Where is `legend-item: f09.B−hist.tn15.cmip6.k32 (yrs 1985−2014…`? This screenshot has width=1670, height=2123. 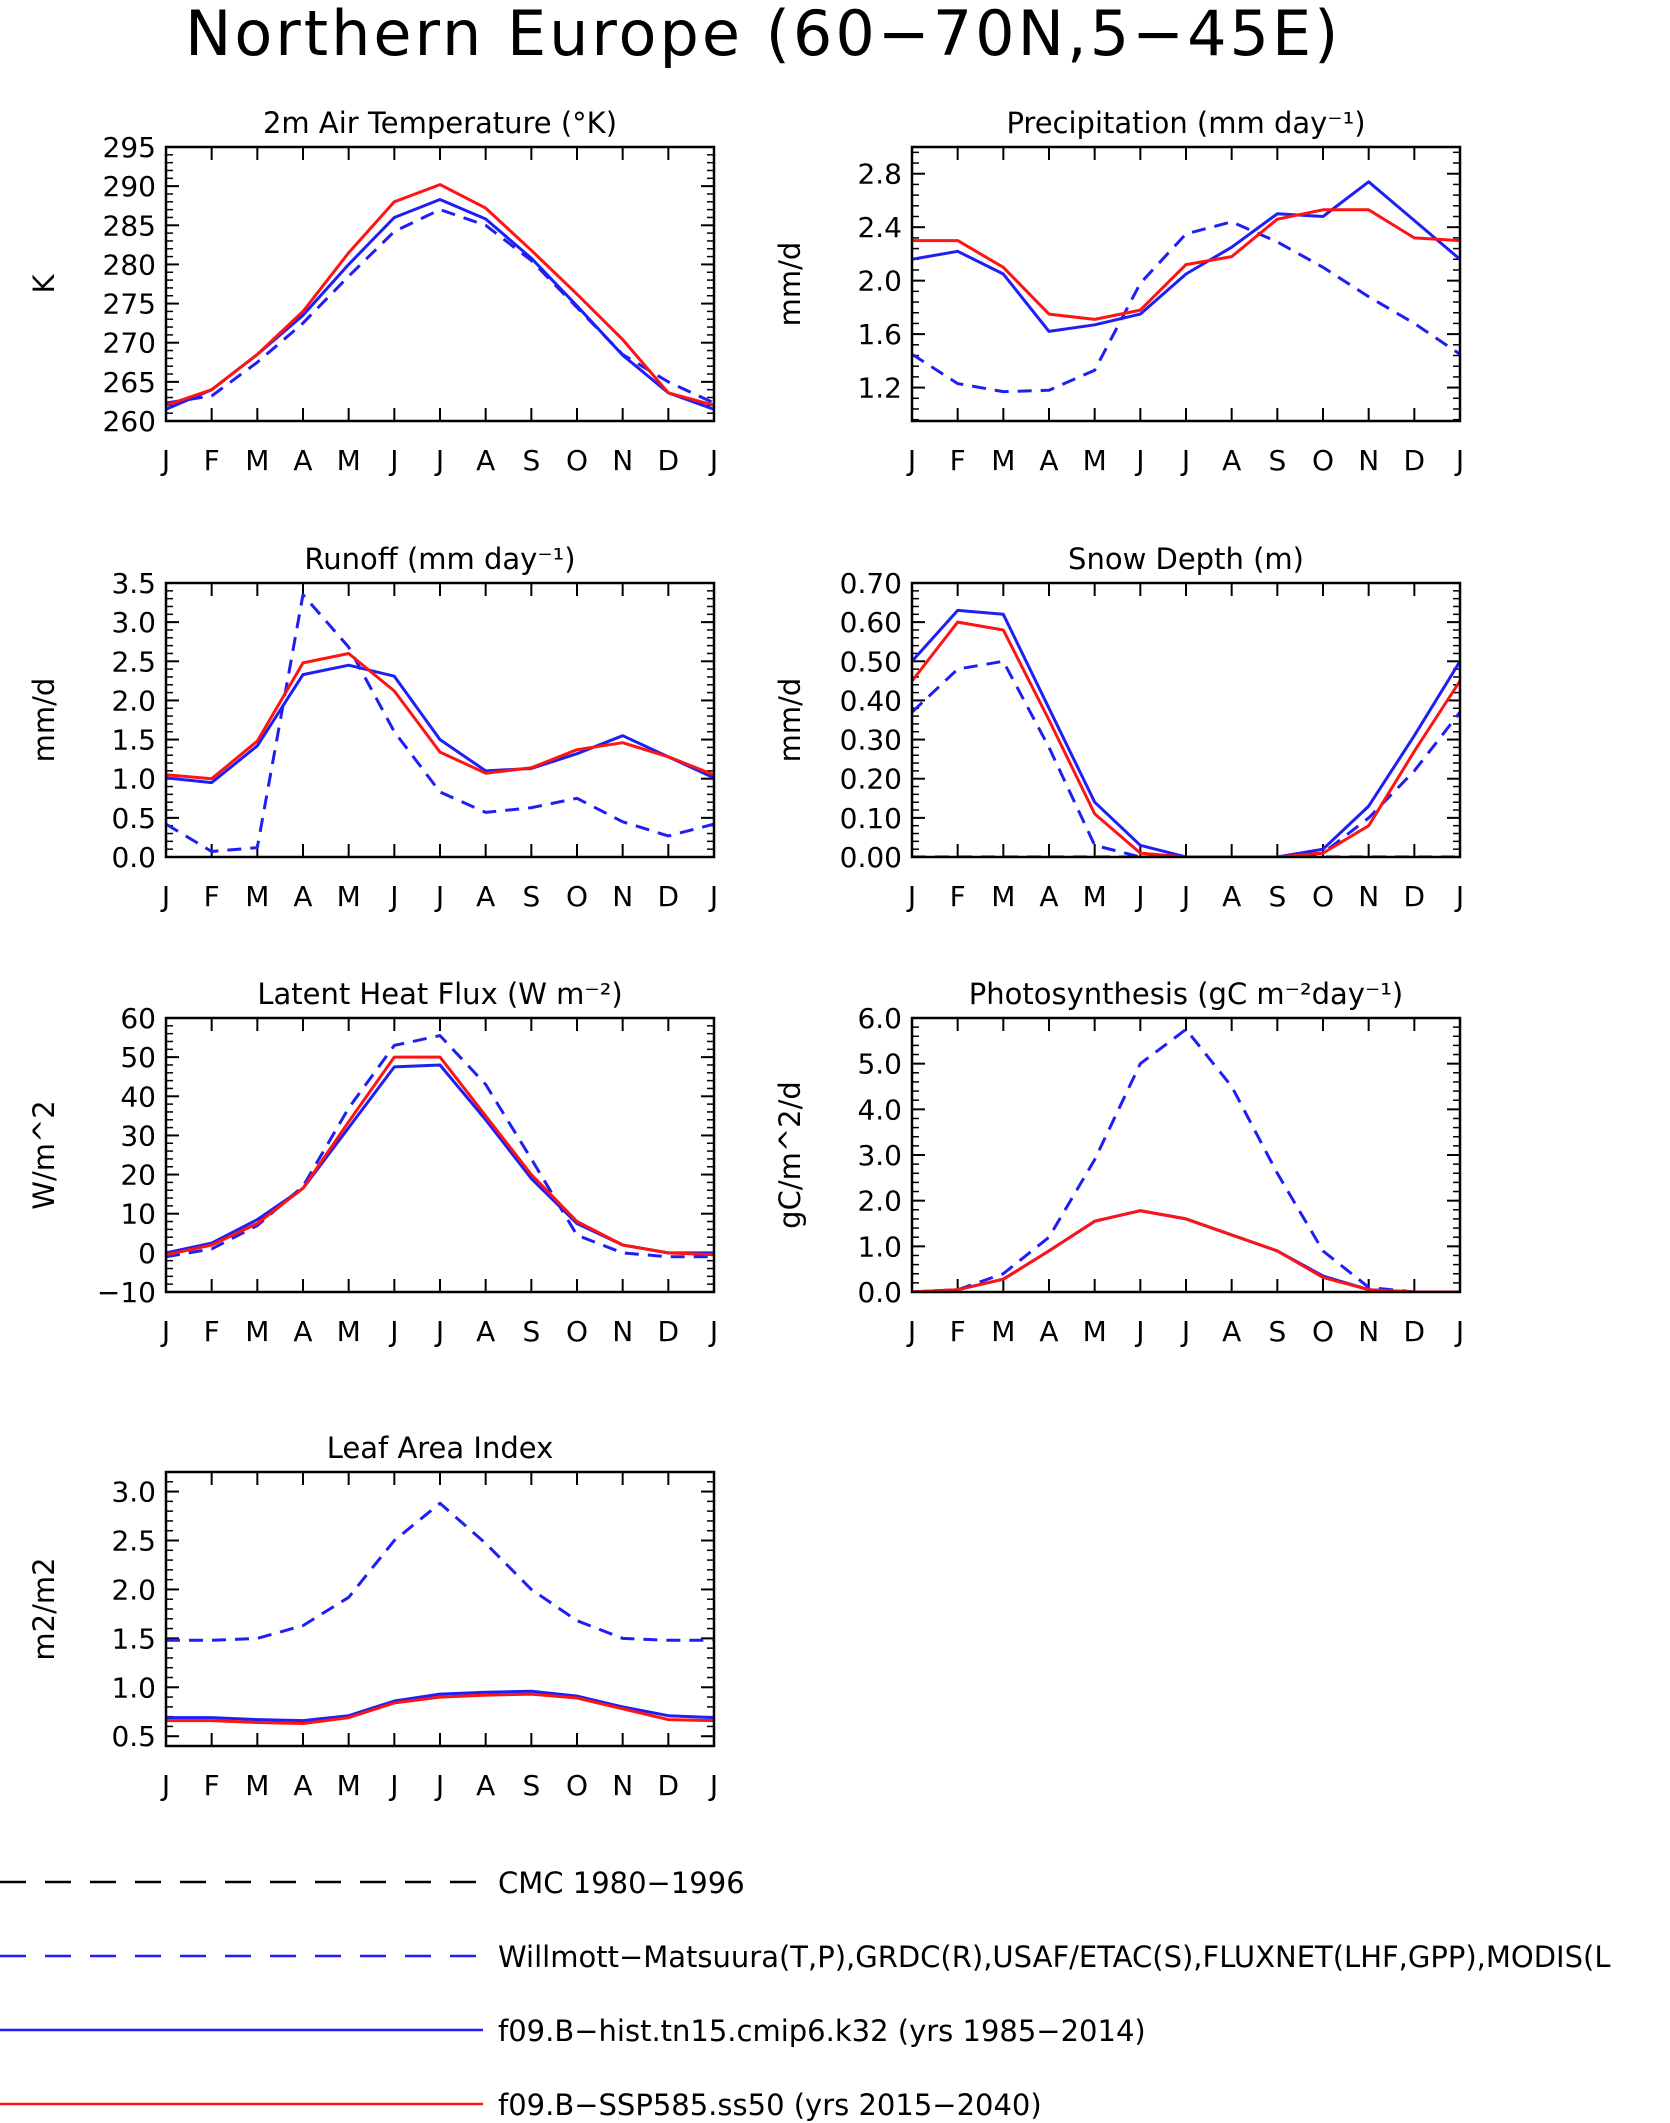 legend-item: f09.B−hist.tn15.cmip6.k32 (yrs 1985−2014… is located at coordinates (573, 2031).